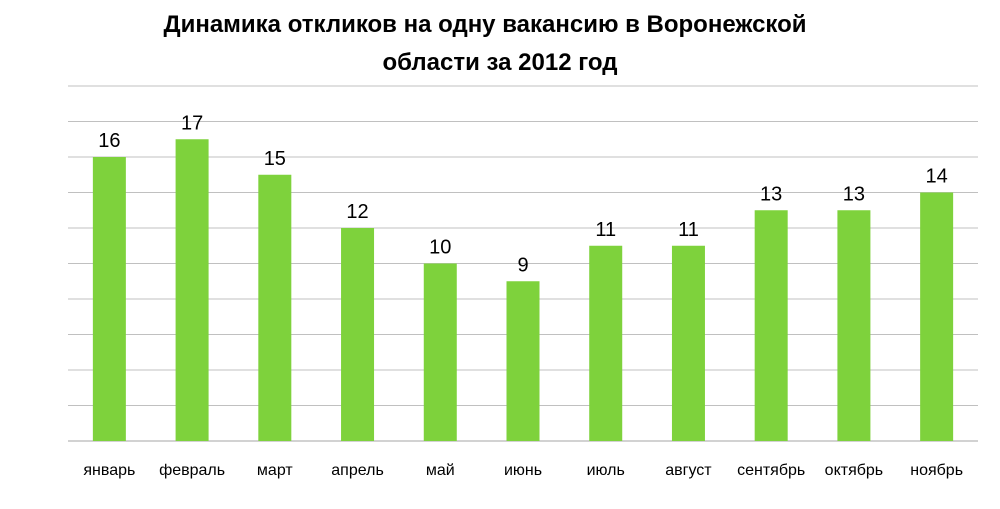  What do you see at coordinates (440, 352) in the screenshot?
I see `bar-май` at bounding box center [440, 352].